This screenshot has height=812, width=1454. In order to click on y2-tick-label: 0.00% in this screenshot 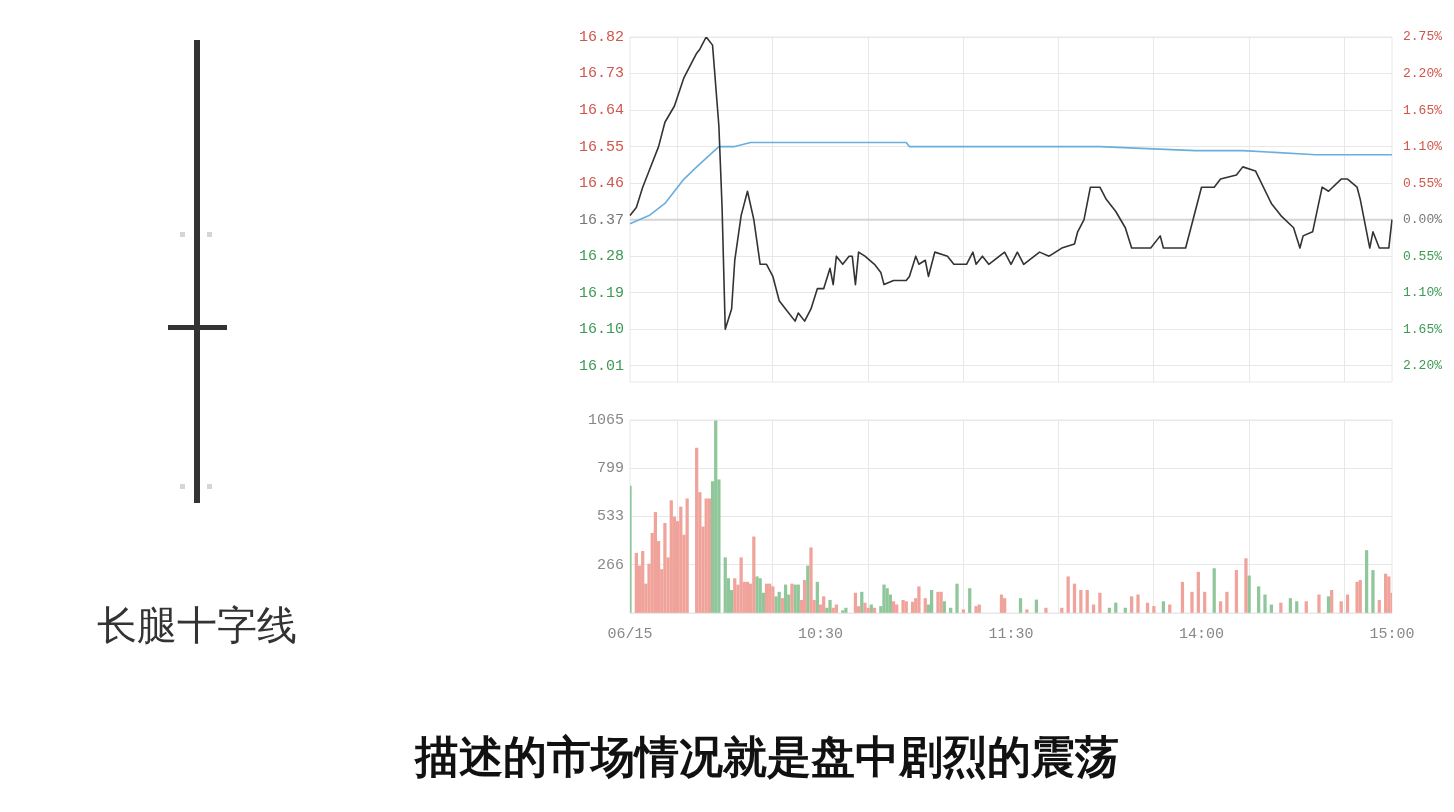, I will do `click(1423, 220)`.